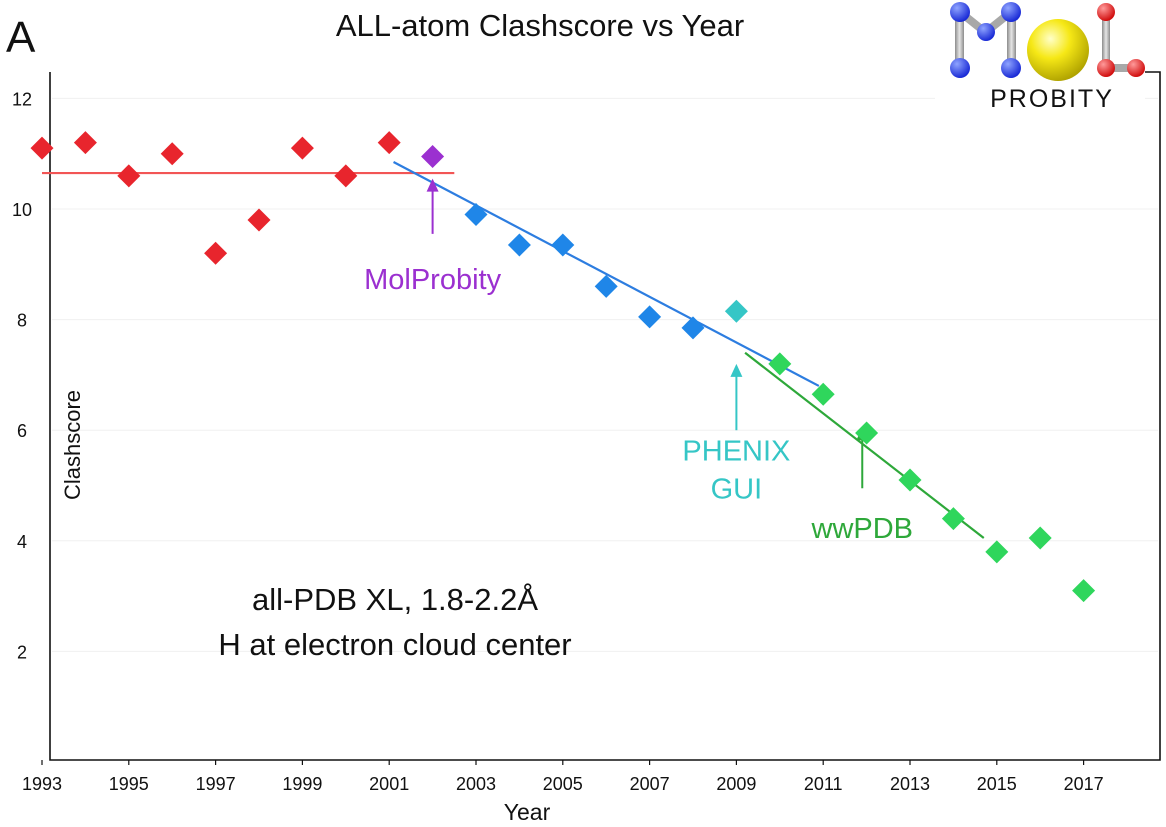 The height and width of the screenshot is (827, 1166). Describe the element at coordinates (1084, 784) in the screenshot. I see `x-tick-label: 2017` at that location.